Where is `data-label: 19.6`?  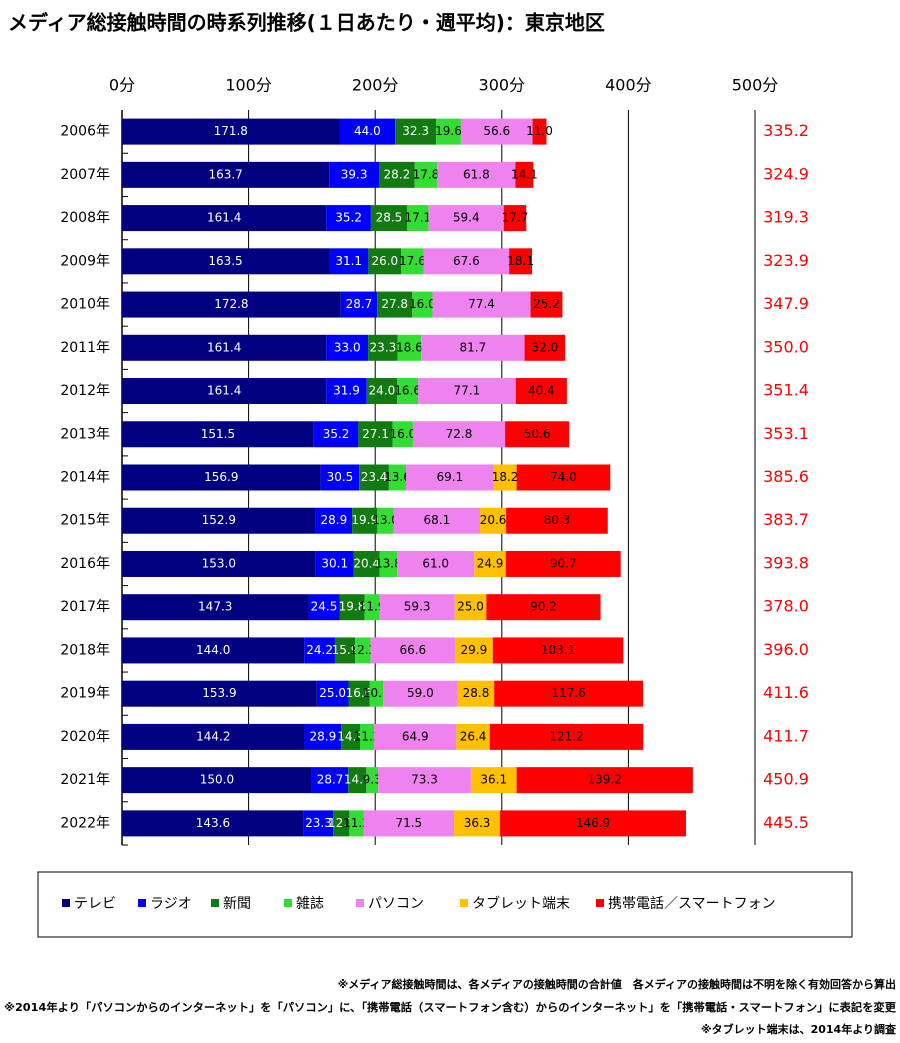 data-label: 19.6 is located at coordinates (448, 131).